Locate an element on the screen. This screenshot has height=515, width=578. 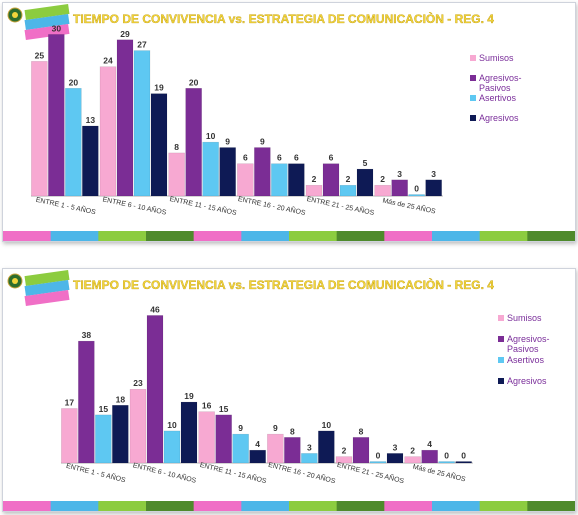
data-label: 13 is located at coordinates (91, 120).